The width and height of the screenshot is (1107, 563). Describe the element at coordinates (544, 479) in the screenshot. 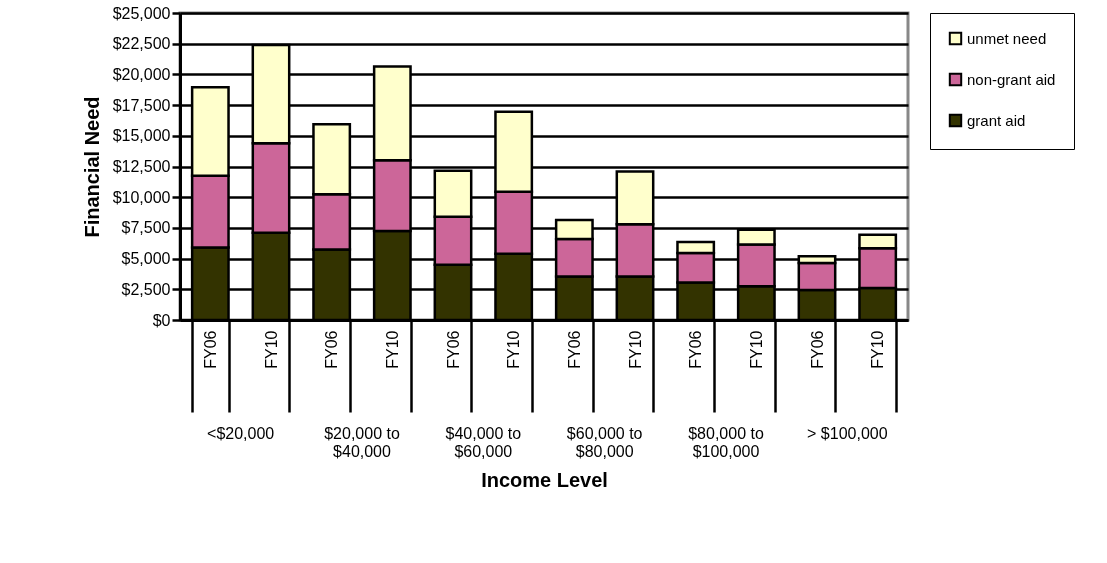

I see `x-axis-title: Income Level` at that location.